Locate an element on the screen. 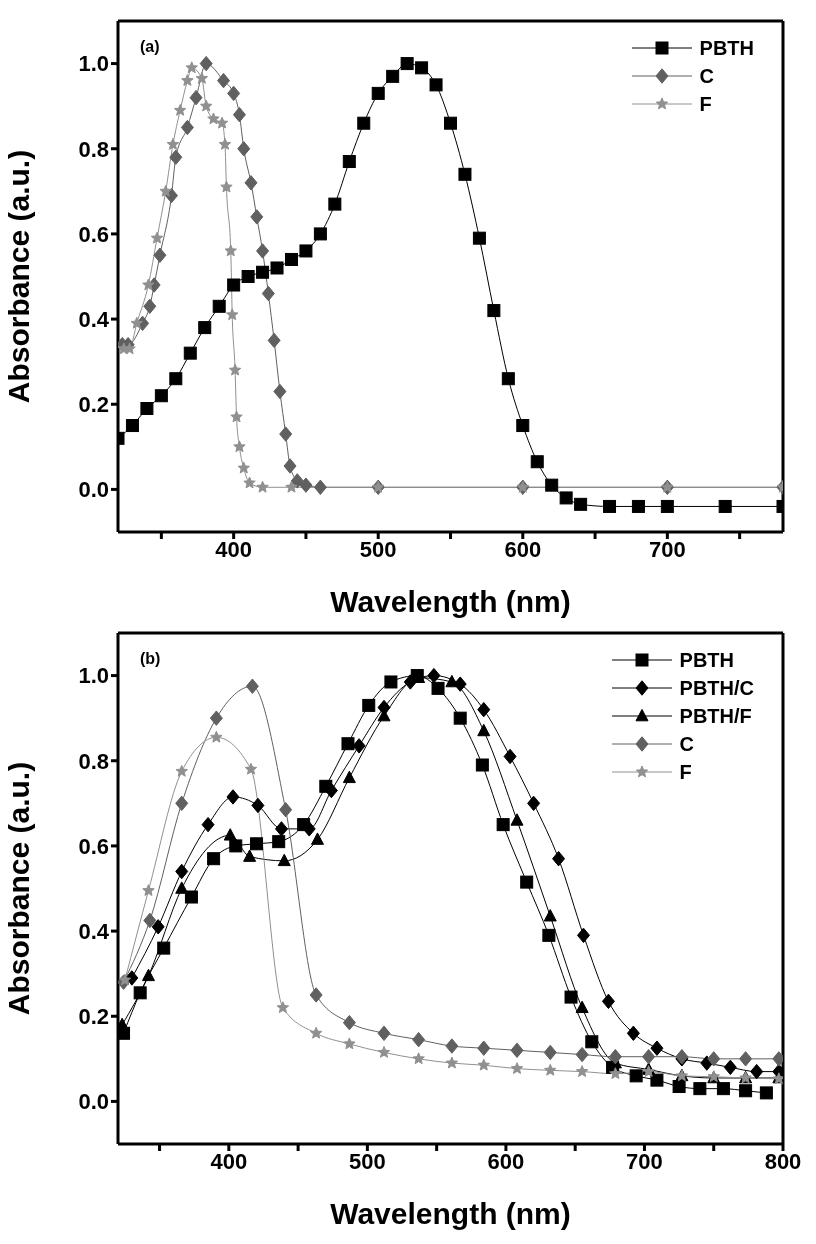 The width and height of the screenshot is (816, 1244). legend-label: PBTH/F is located at coordinates (715, 716).